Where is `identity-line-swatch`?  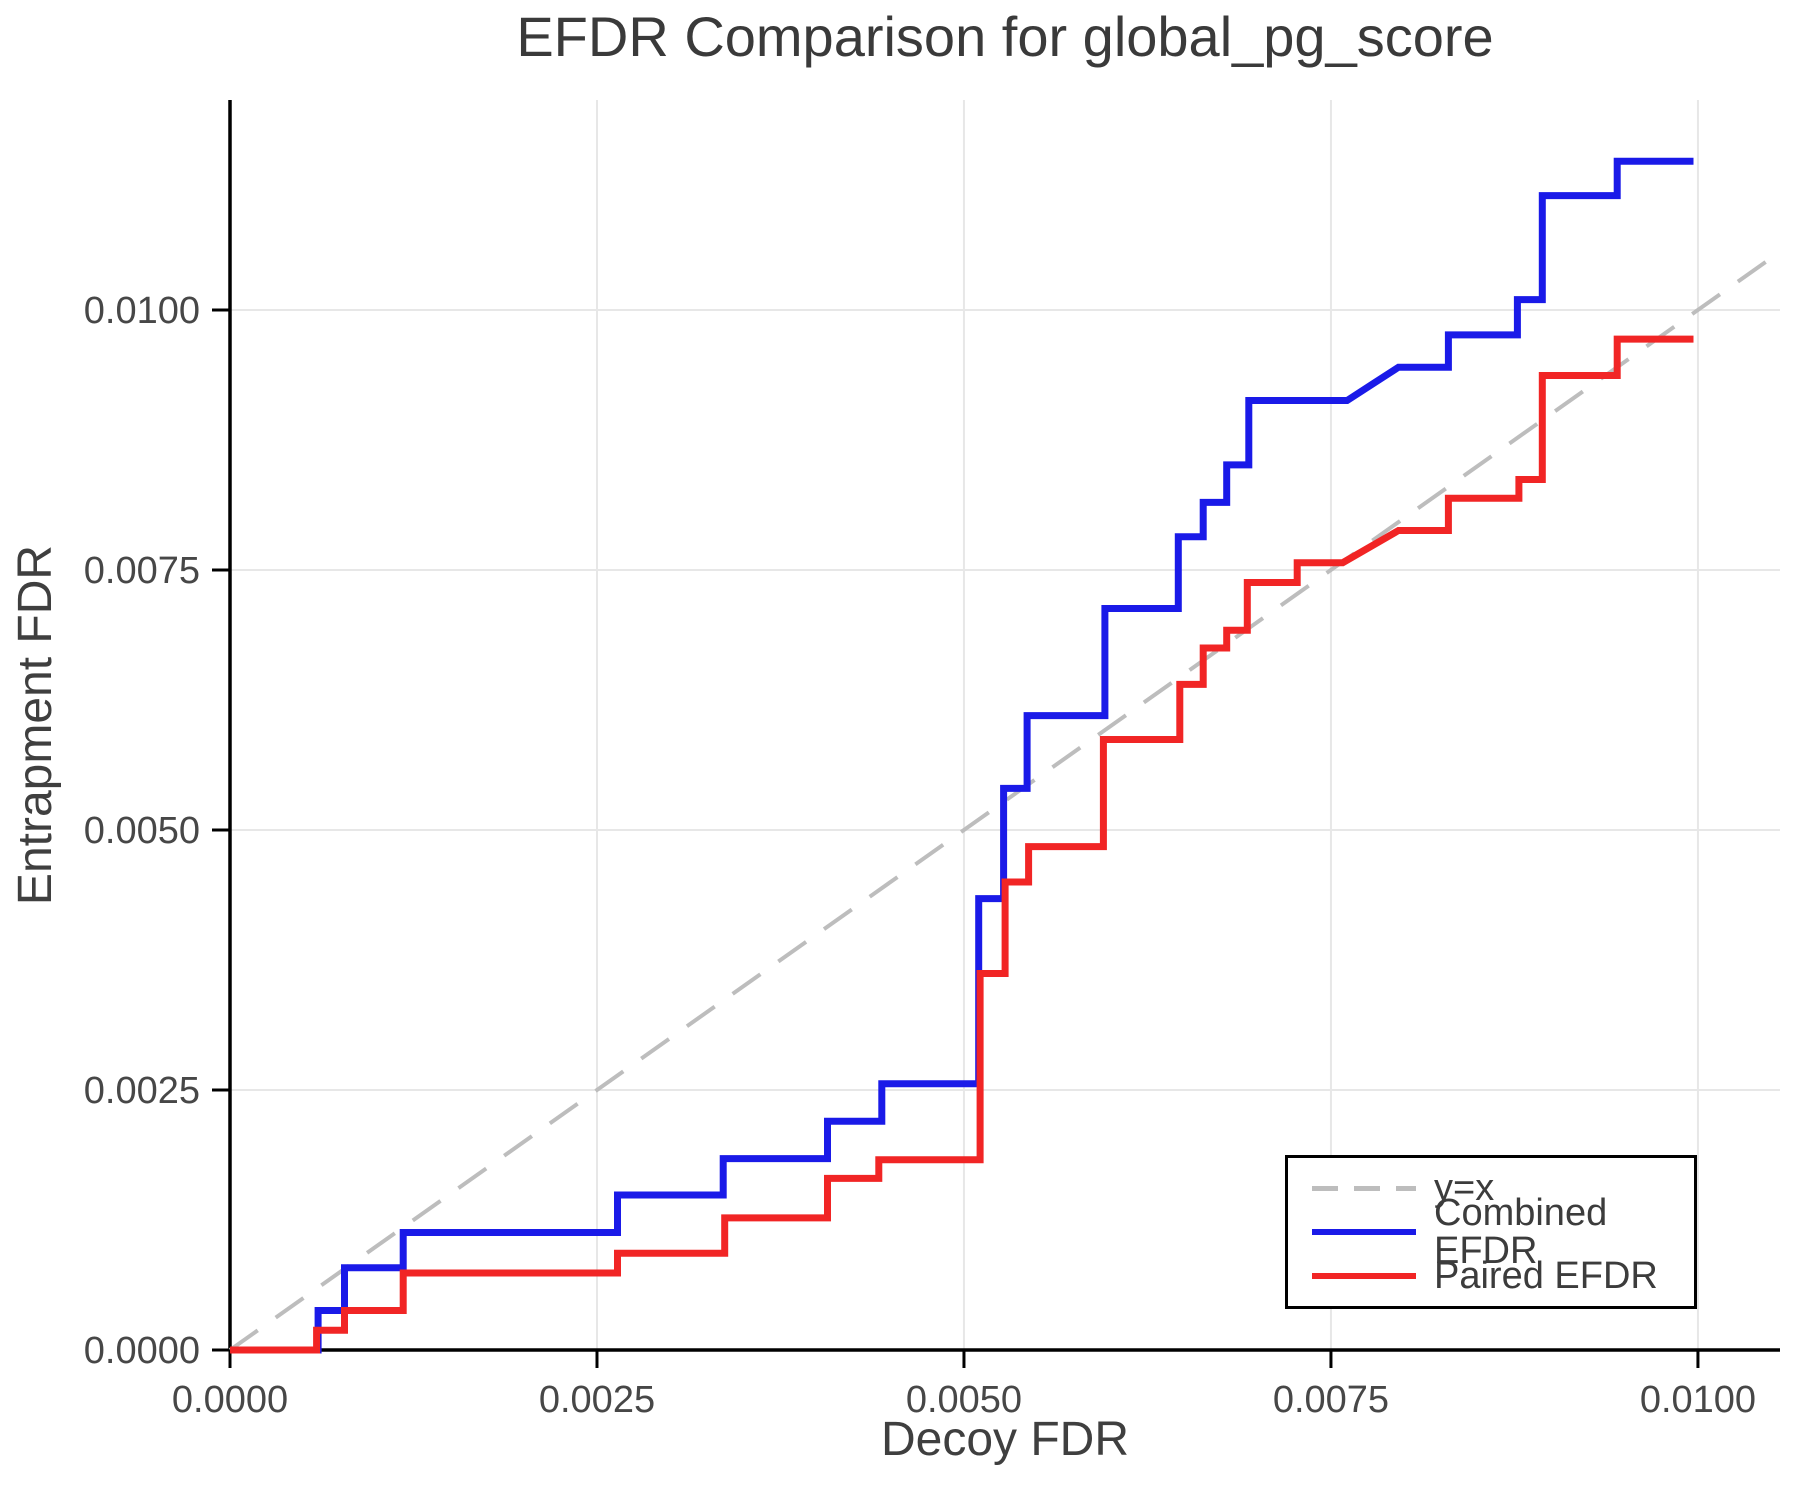 identity-line-swatch is located at coordinates (1364, 1188).